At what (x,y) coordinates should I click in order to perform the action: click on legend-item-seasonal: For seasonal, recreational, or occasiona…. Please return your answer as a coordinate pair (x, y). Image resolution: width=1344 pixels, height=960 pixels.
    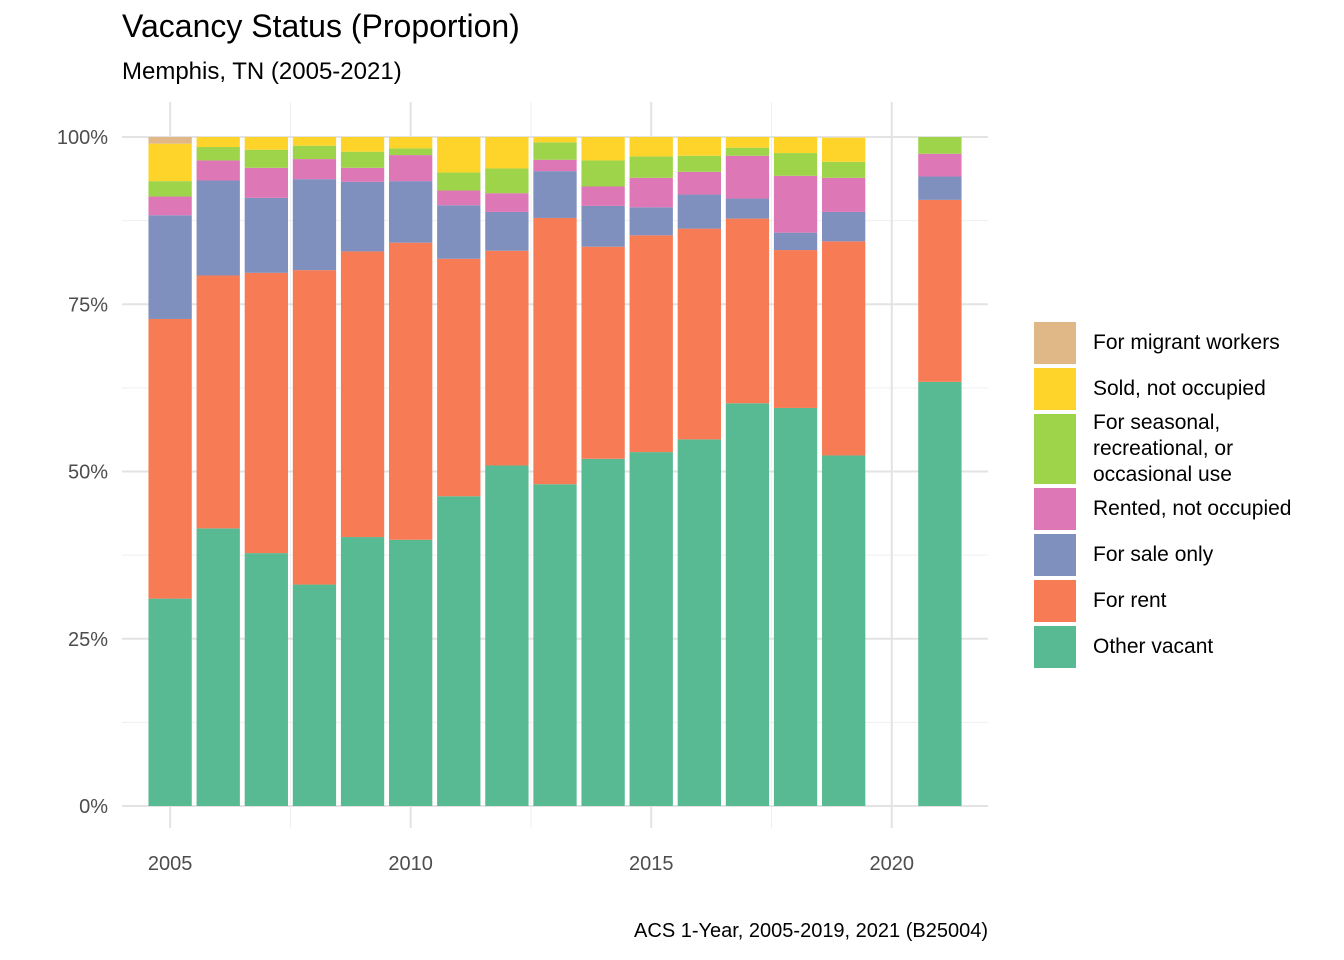
    Looking at the image, I should click on (1184, 449).